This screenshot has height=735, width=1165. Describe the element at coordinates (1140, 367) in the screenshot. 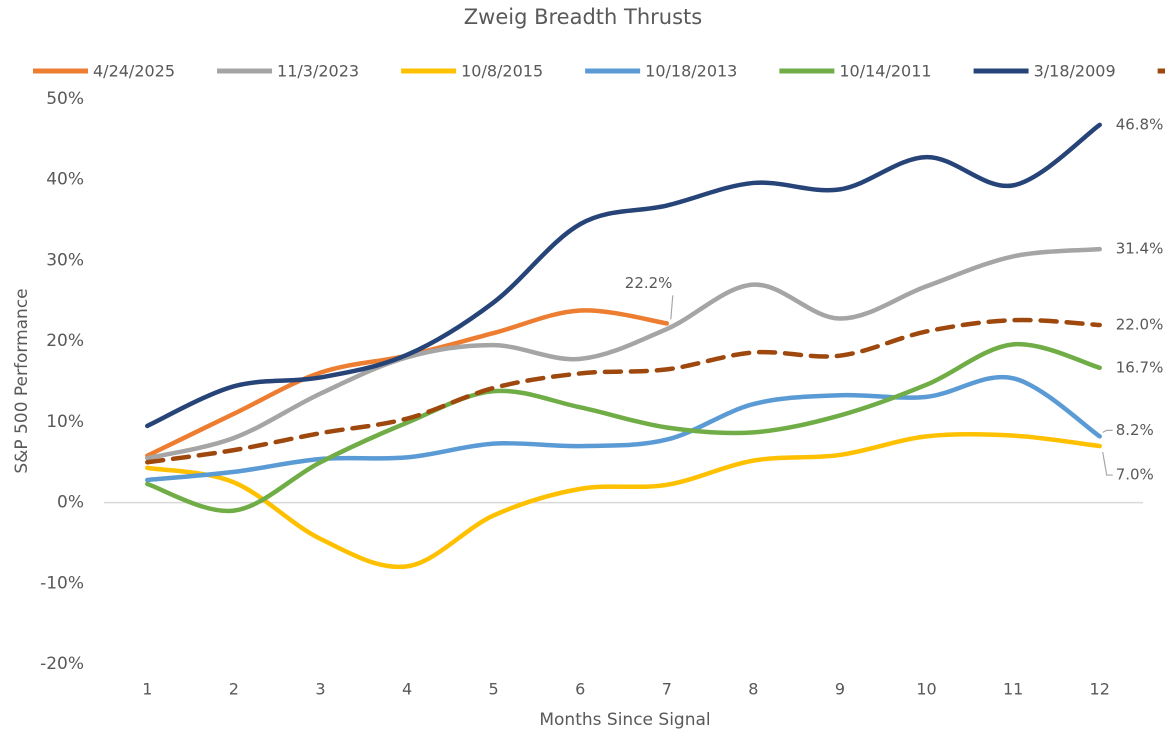

I see `data-label: 16.7%` at that location.